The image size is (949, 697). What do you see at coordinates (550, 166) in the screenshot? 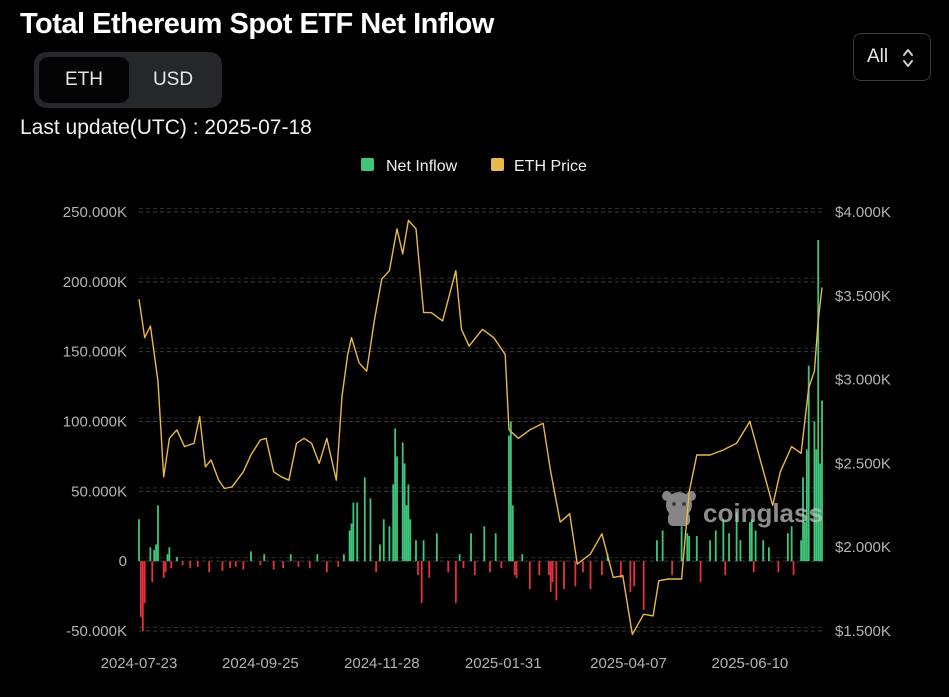
I see `legend-label-eth-price: ETH Price` at bounding box center [550, 166].